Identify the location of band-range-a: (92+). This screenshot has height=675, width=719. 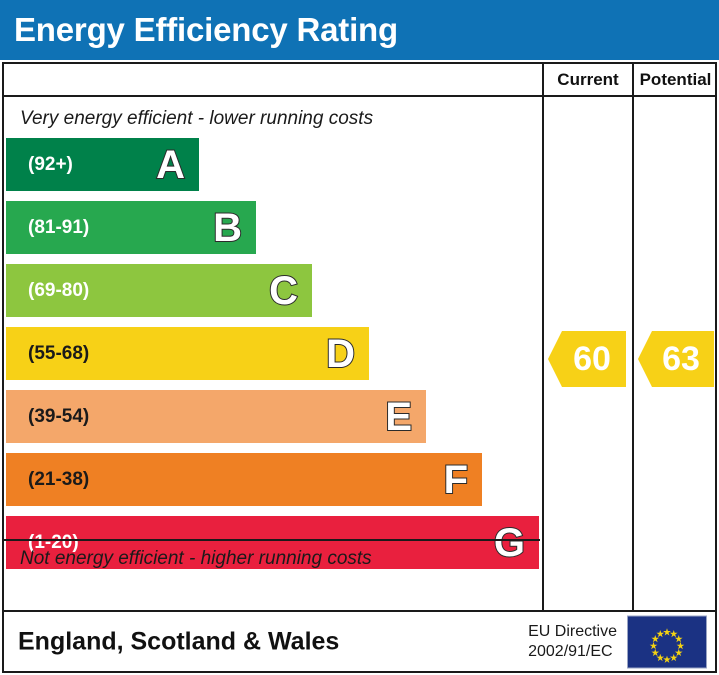
(50, 164).